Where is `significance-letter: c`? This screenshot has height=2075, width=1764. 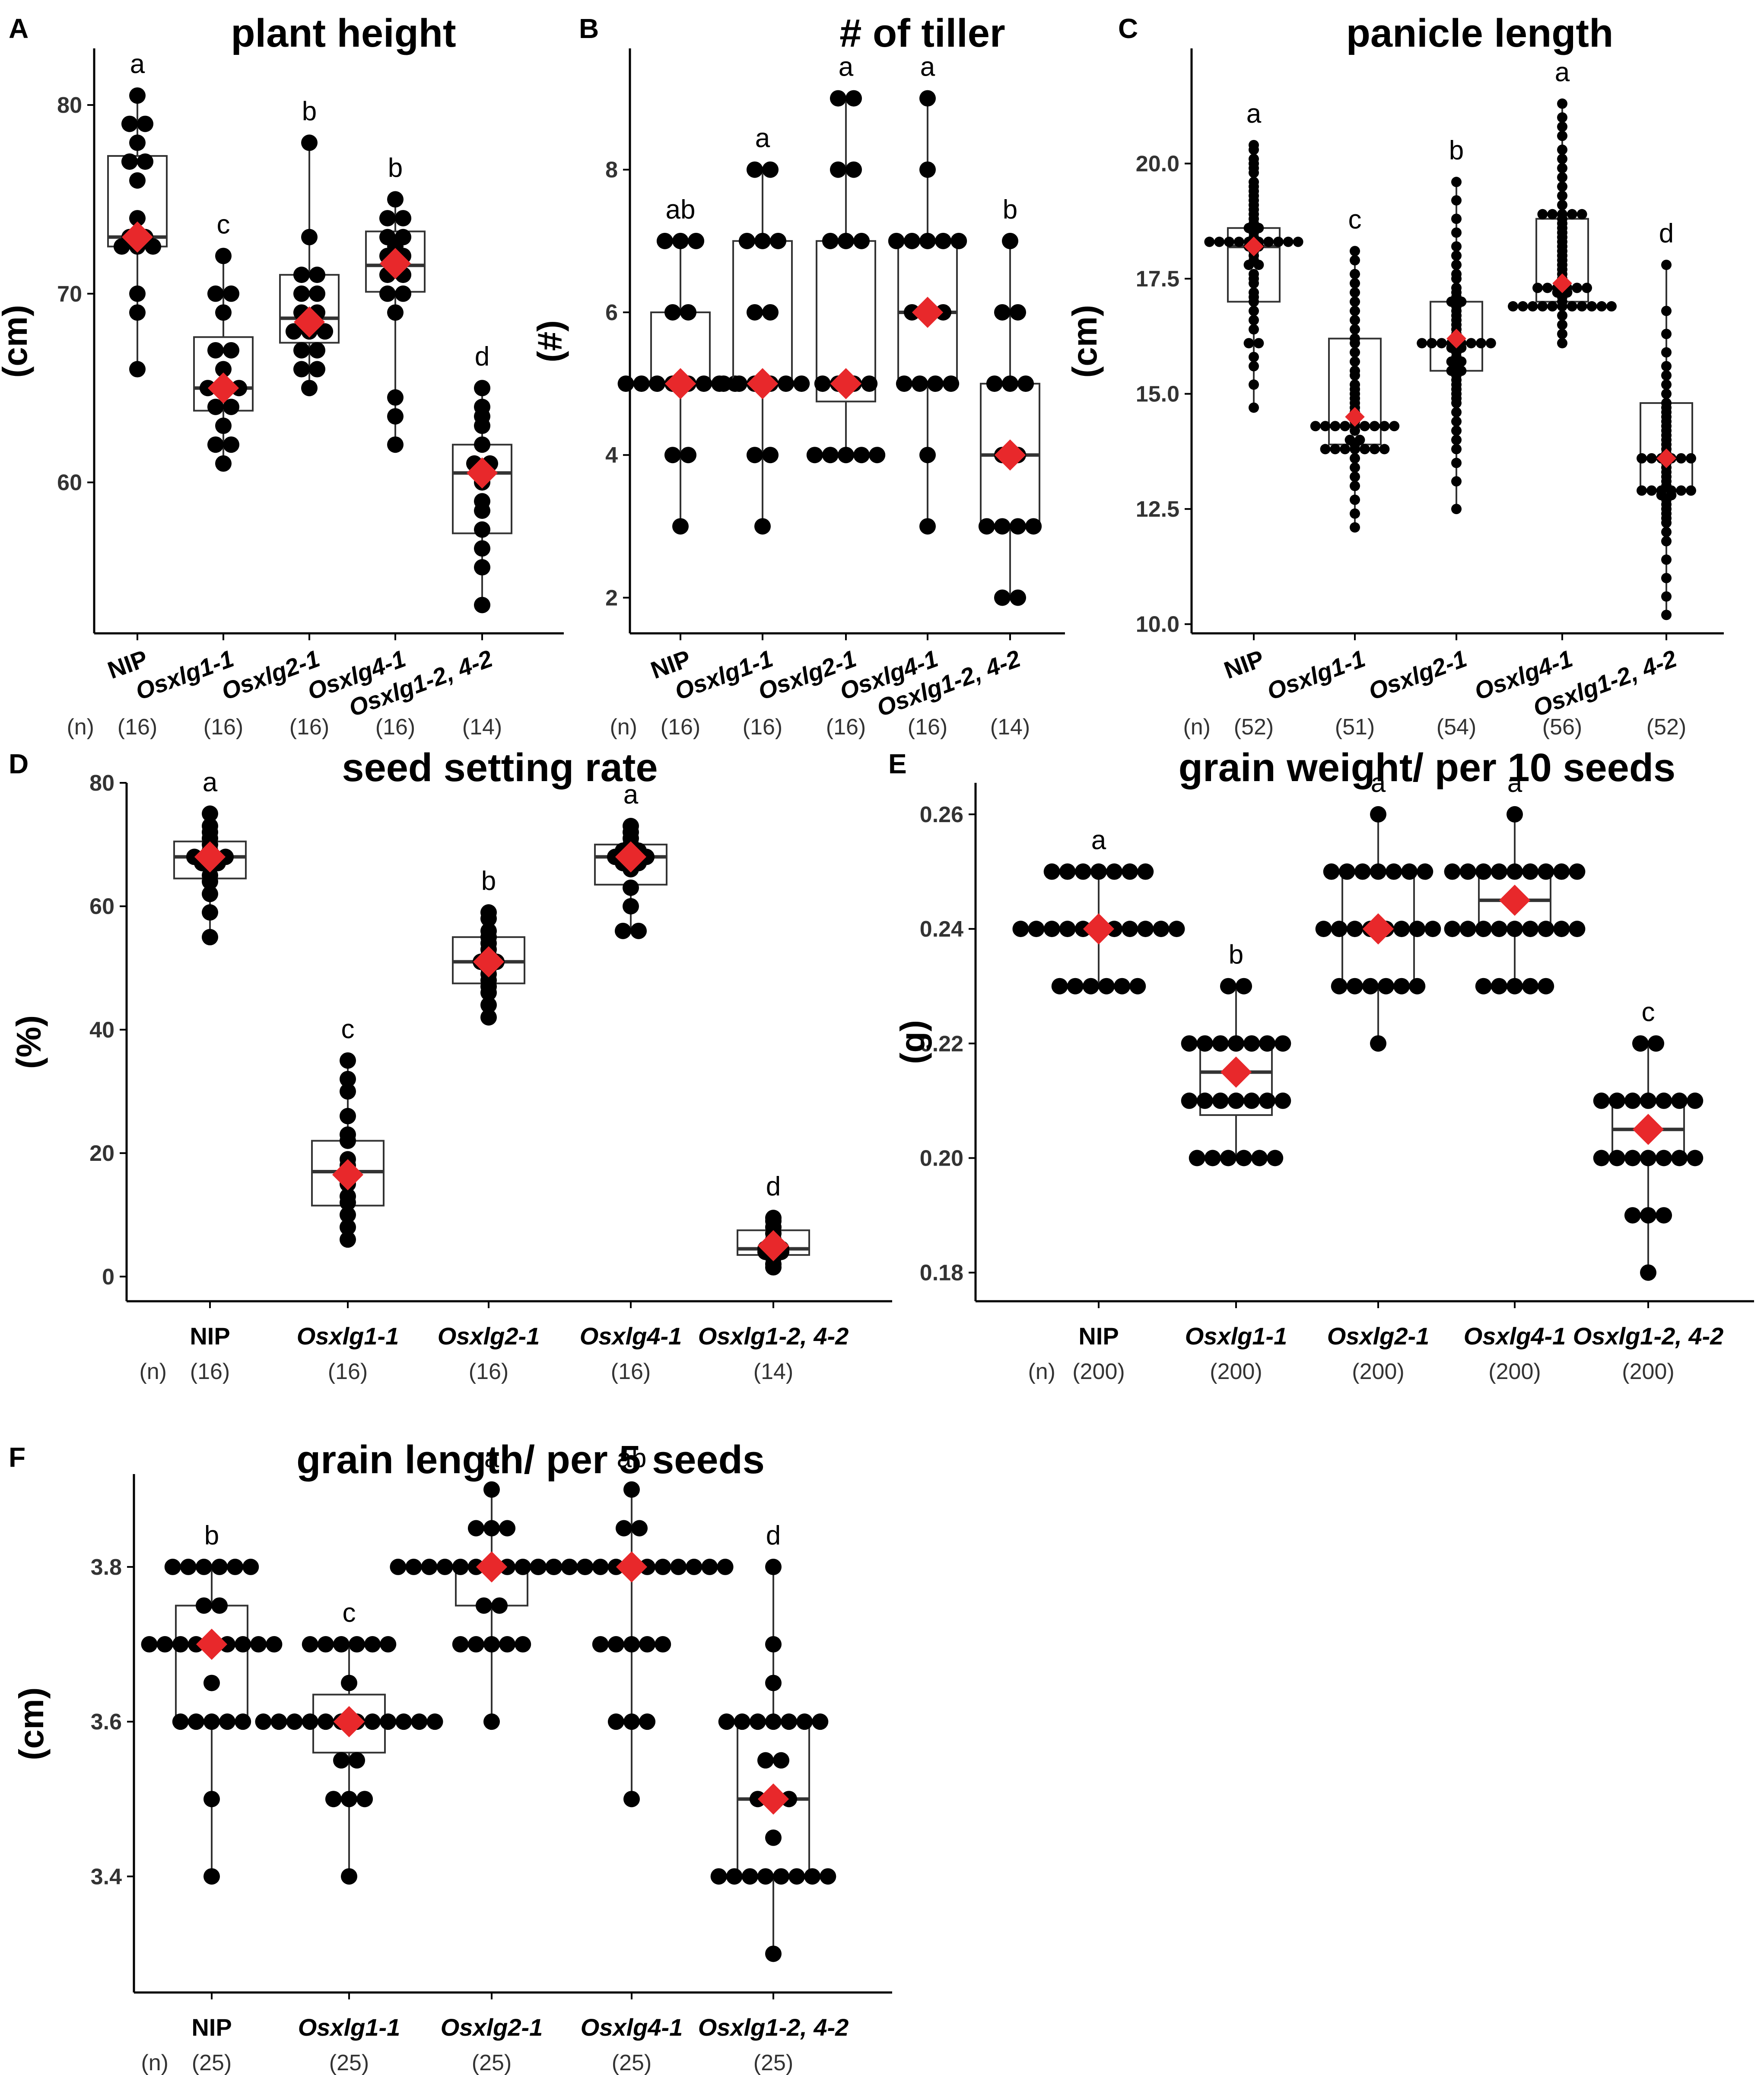 significance-letter: c is located at coordinates (1355, 220).